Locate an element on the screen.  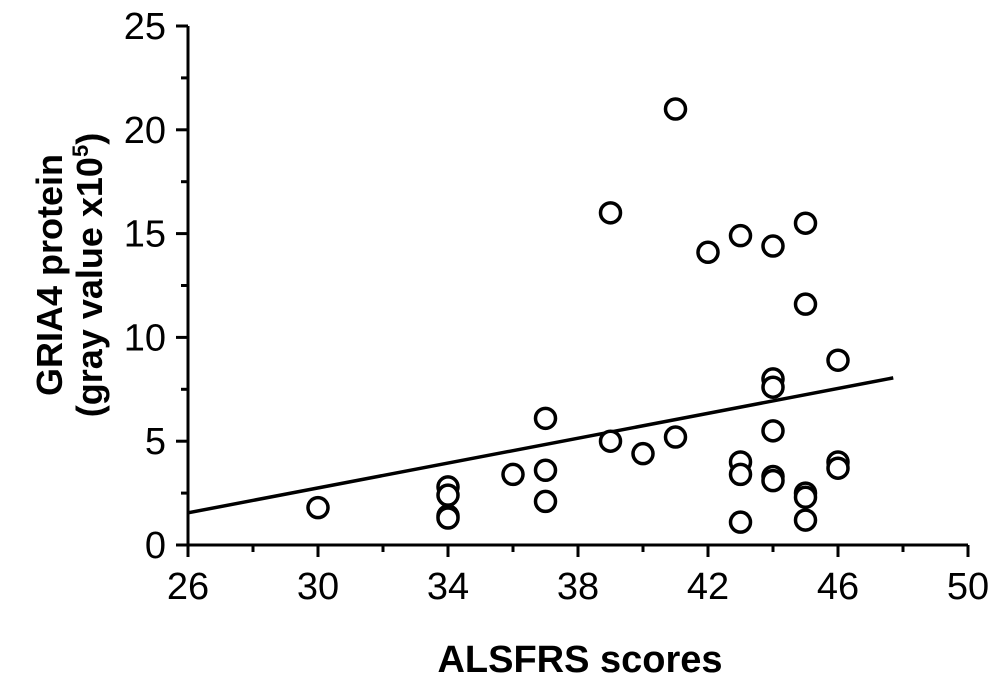
x-tick-label: 30 is located at coordinates (318, 587).